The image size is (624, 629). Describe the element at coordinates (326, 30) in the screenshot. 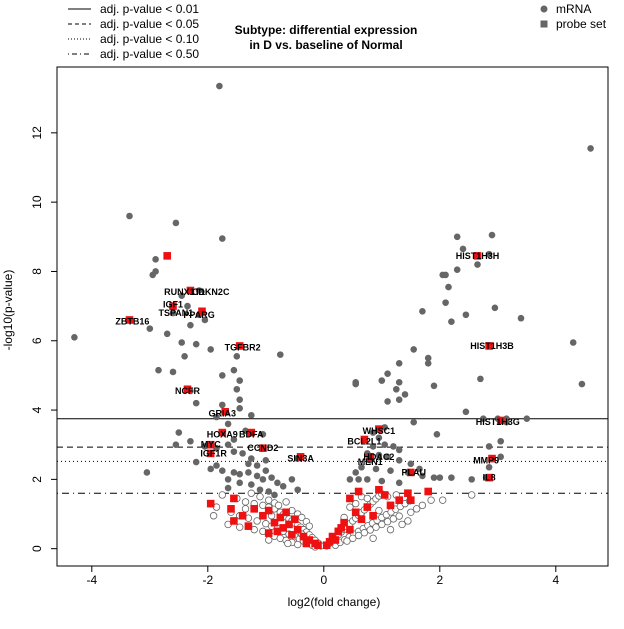

I see `chart-title-line1: Subtype: differential expression` at that location.